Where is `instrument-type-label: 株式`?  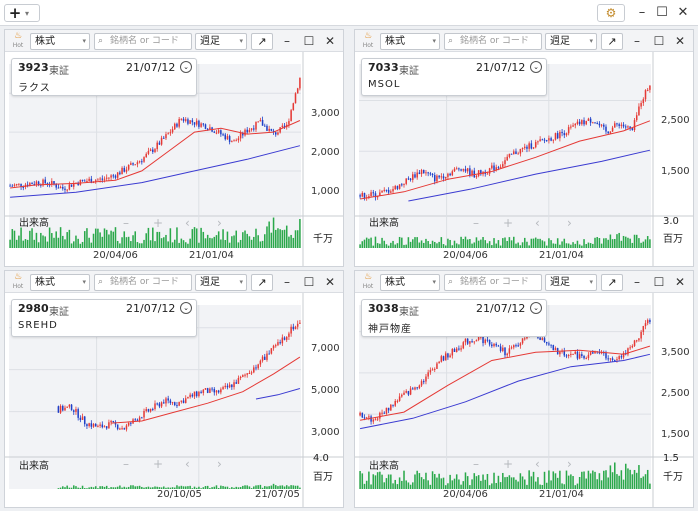
instrument-type-label: 株式 is located at coordinates (395, 41).